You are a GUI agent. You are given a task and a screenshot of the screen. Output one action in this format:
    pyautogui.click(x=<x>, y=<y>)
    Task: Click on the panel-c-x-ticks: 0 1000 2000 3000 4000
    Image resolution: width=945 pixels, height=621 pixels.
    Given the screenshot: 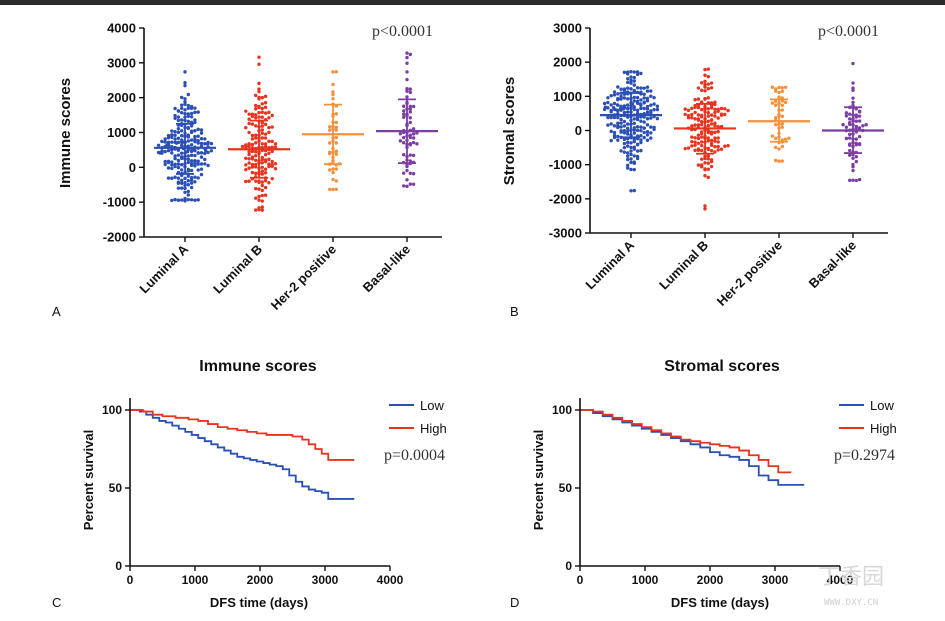 What is the action you would take?
    pyautogui.click(x=265, y=576)
    